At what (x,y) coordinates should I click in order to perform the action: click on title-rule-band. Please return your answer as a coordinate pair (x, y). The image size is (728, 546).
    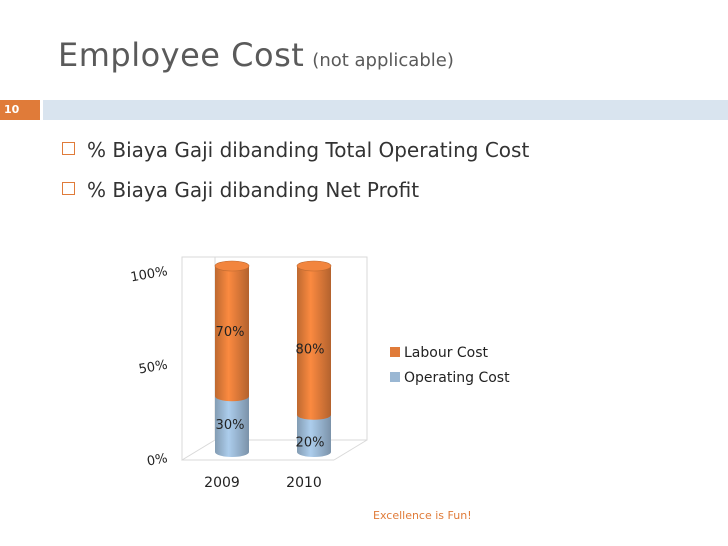
    Looking at the image, I should click on (385, 110).